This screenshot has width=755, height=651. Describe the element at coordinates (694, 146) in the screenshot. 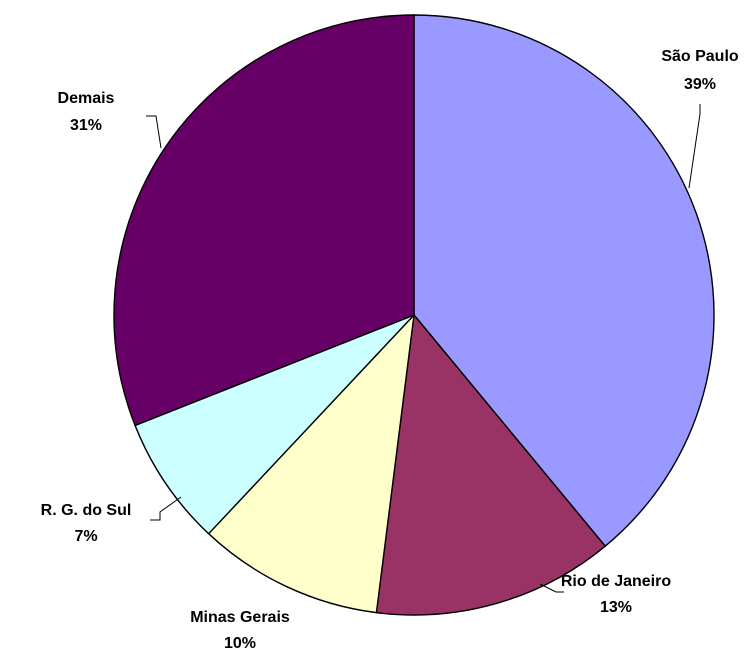

I see `leader-line-sao-paulo` at that location.